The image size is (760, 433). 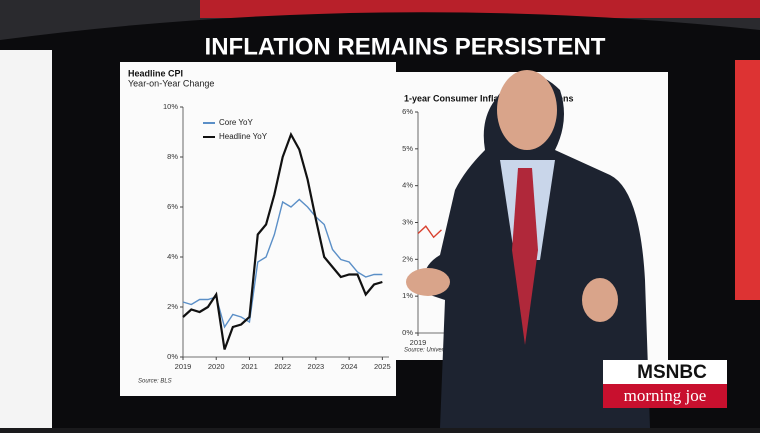 What do you see at coordinates (407, 221) in the screenshot?
I see `y-tick-label: 3%` at bounding box center [407, 221].